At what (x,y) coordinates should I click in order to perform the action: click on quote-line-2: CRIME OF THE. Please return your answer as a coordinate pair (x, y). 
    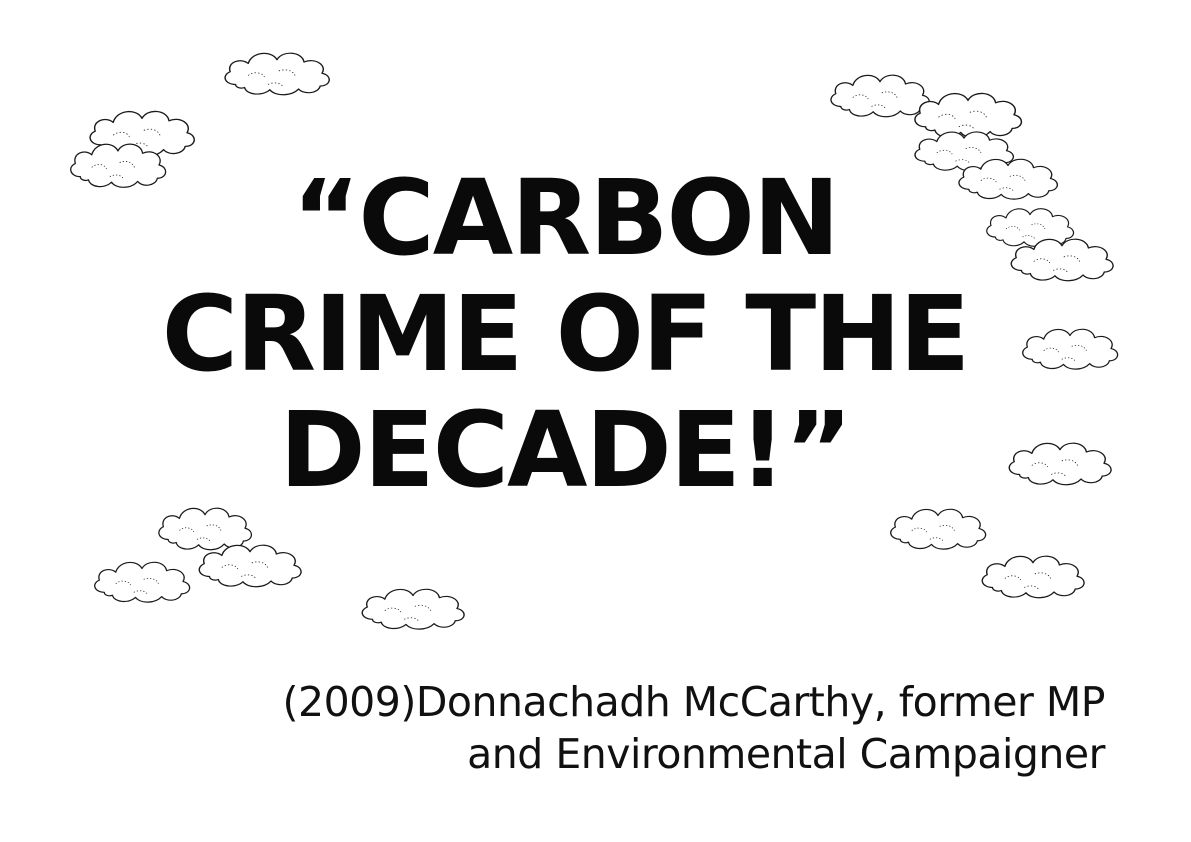
    Looking at the image, I should click on (566, 334).